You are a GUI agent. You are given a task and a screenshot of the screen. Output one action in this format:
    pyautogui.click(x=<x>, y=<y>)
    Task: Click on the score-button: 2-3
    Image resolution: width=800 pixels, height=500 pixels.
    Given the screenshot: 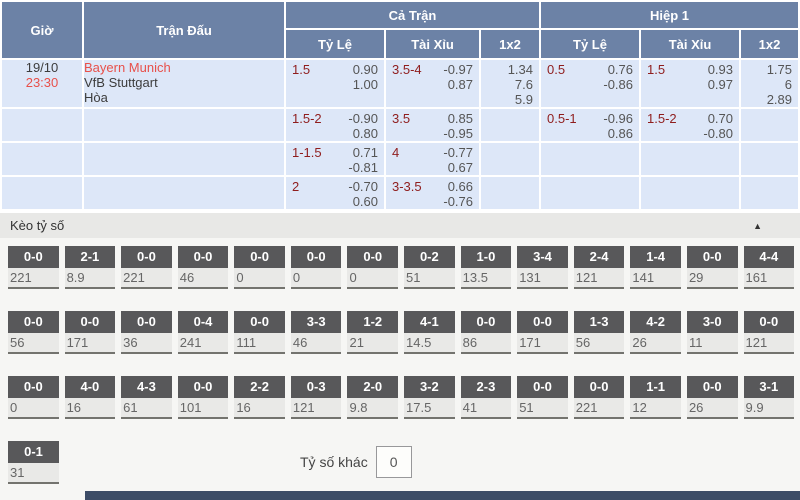 What is the action you would take?
    pyautogui.click(x=486, y=387)
    